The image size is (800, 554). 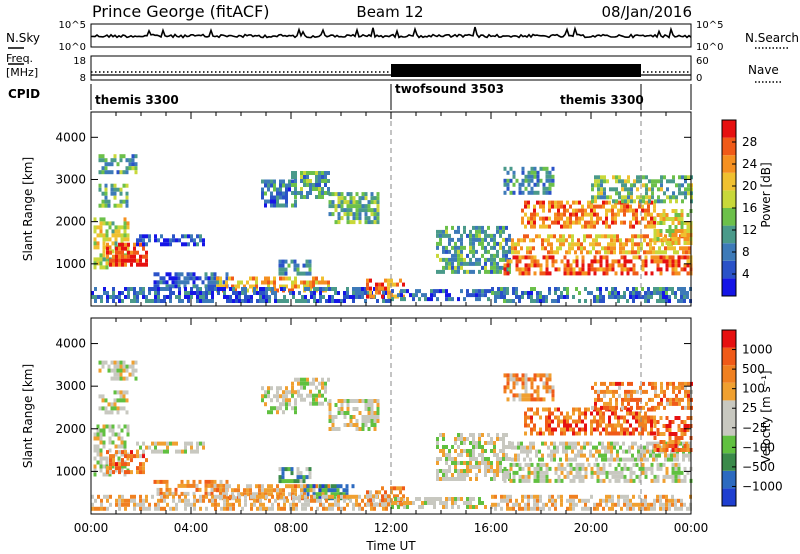 I want to click on freq-tick-bottom: 8, so click(x=83, y=78).